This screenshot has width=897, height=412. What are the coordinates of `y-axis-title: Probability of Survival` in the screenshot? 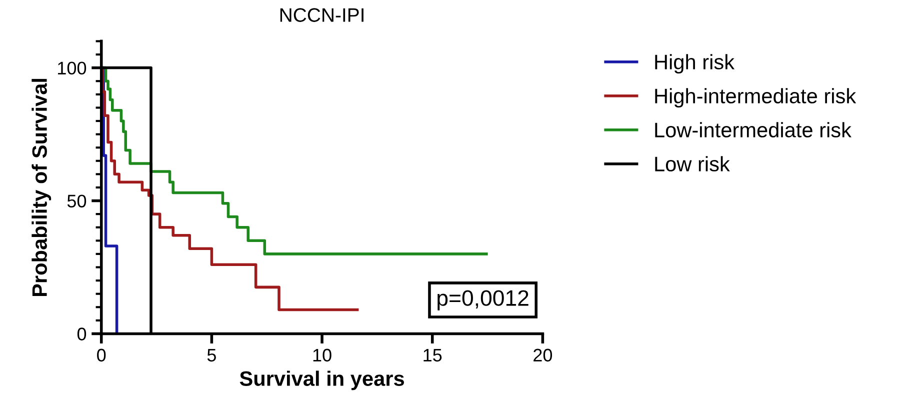 It's located at (42, 187).